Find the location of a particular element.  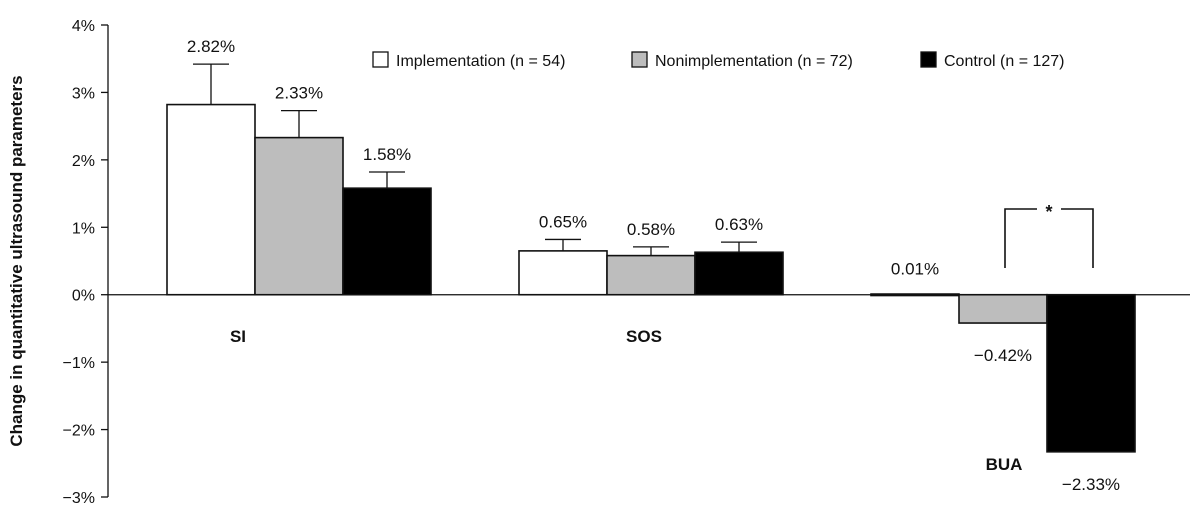

data-label: −2.33% is located at coordinates (1091, 484).